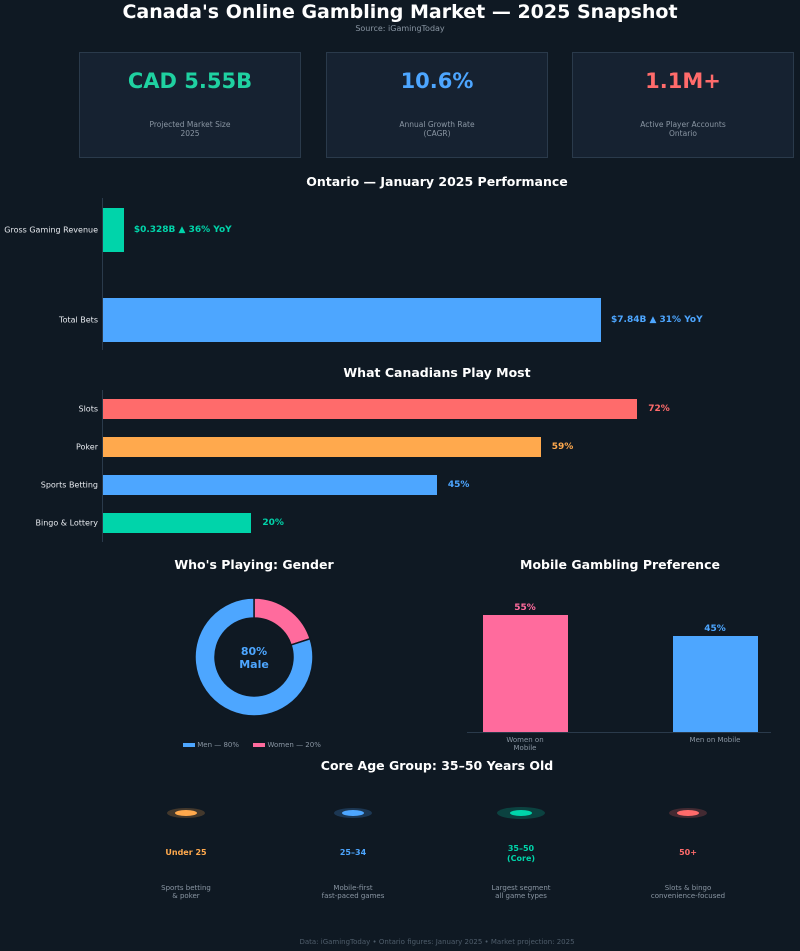 This screenshot has height=951, width=800. I want to click on mobile-axis, so click(619, 732).